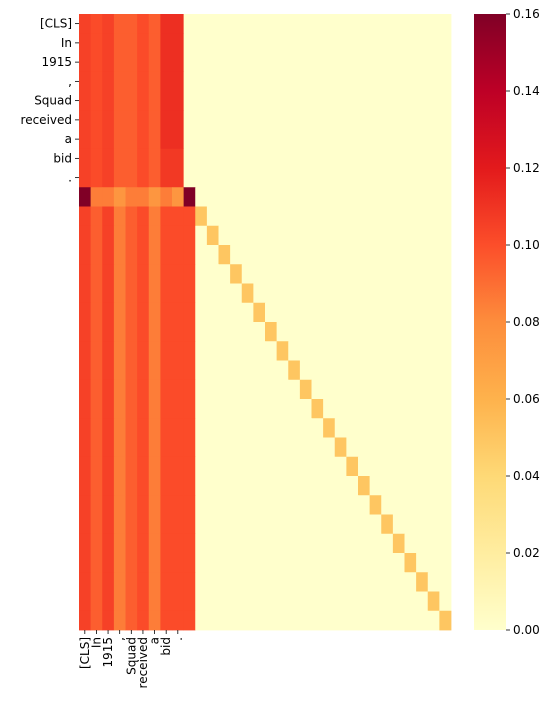 The image size is (555, 709). What do you see at coordinates (120, 639) in the screenshot?
I see `x-tick-label: ,` at bounding box center [120, 639].